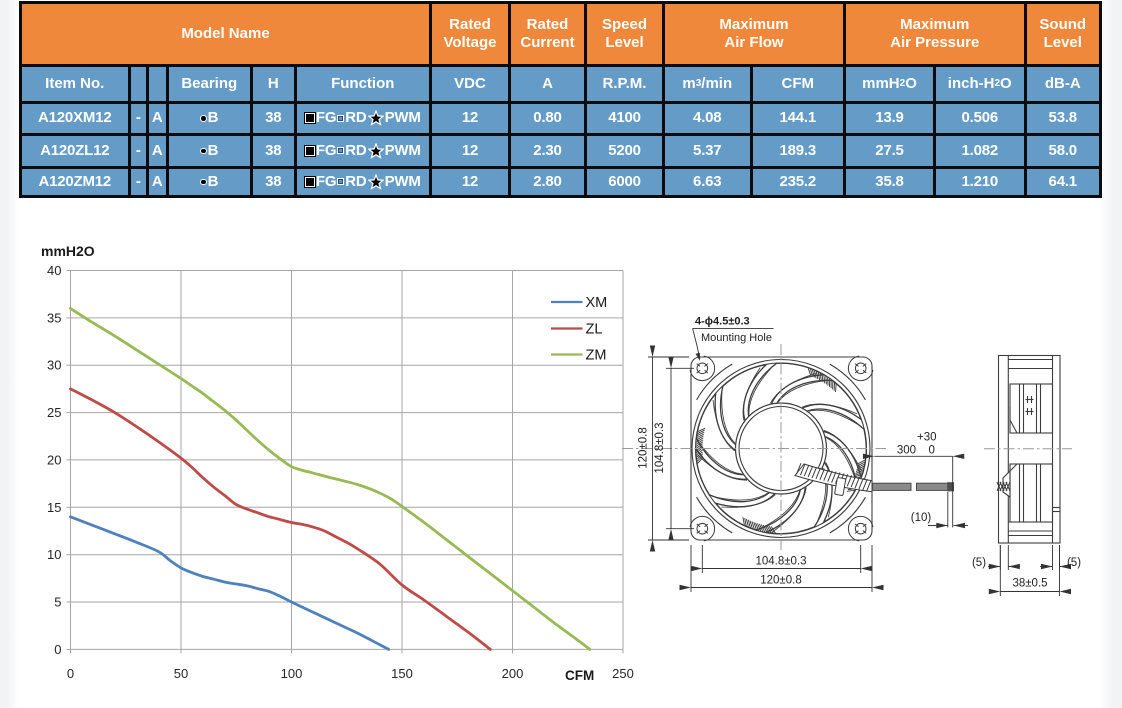  Describe the element at coordinates (513, 673) in the screenshot. I see `svg-text: 200` at that location.